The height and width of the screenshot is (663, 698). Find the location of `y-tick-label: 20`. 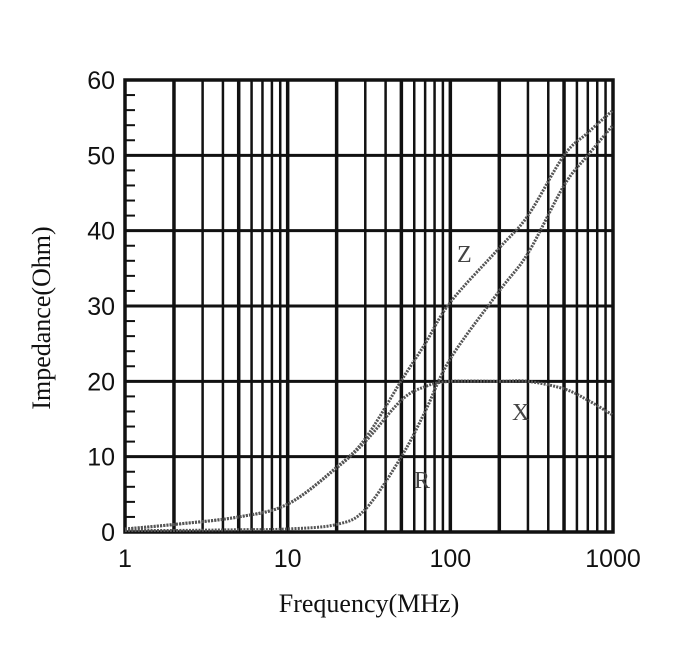

y-tick-label: 20 is located at coordinates (101, 382).